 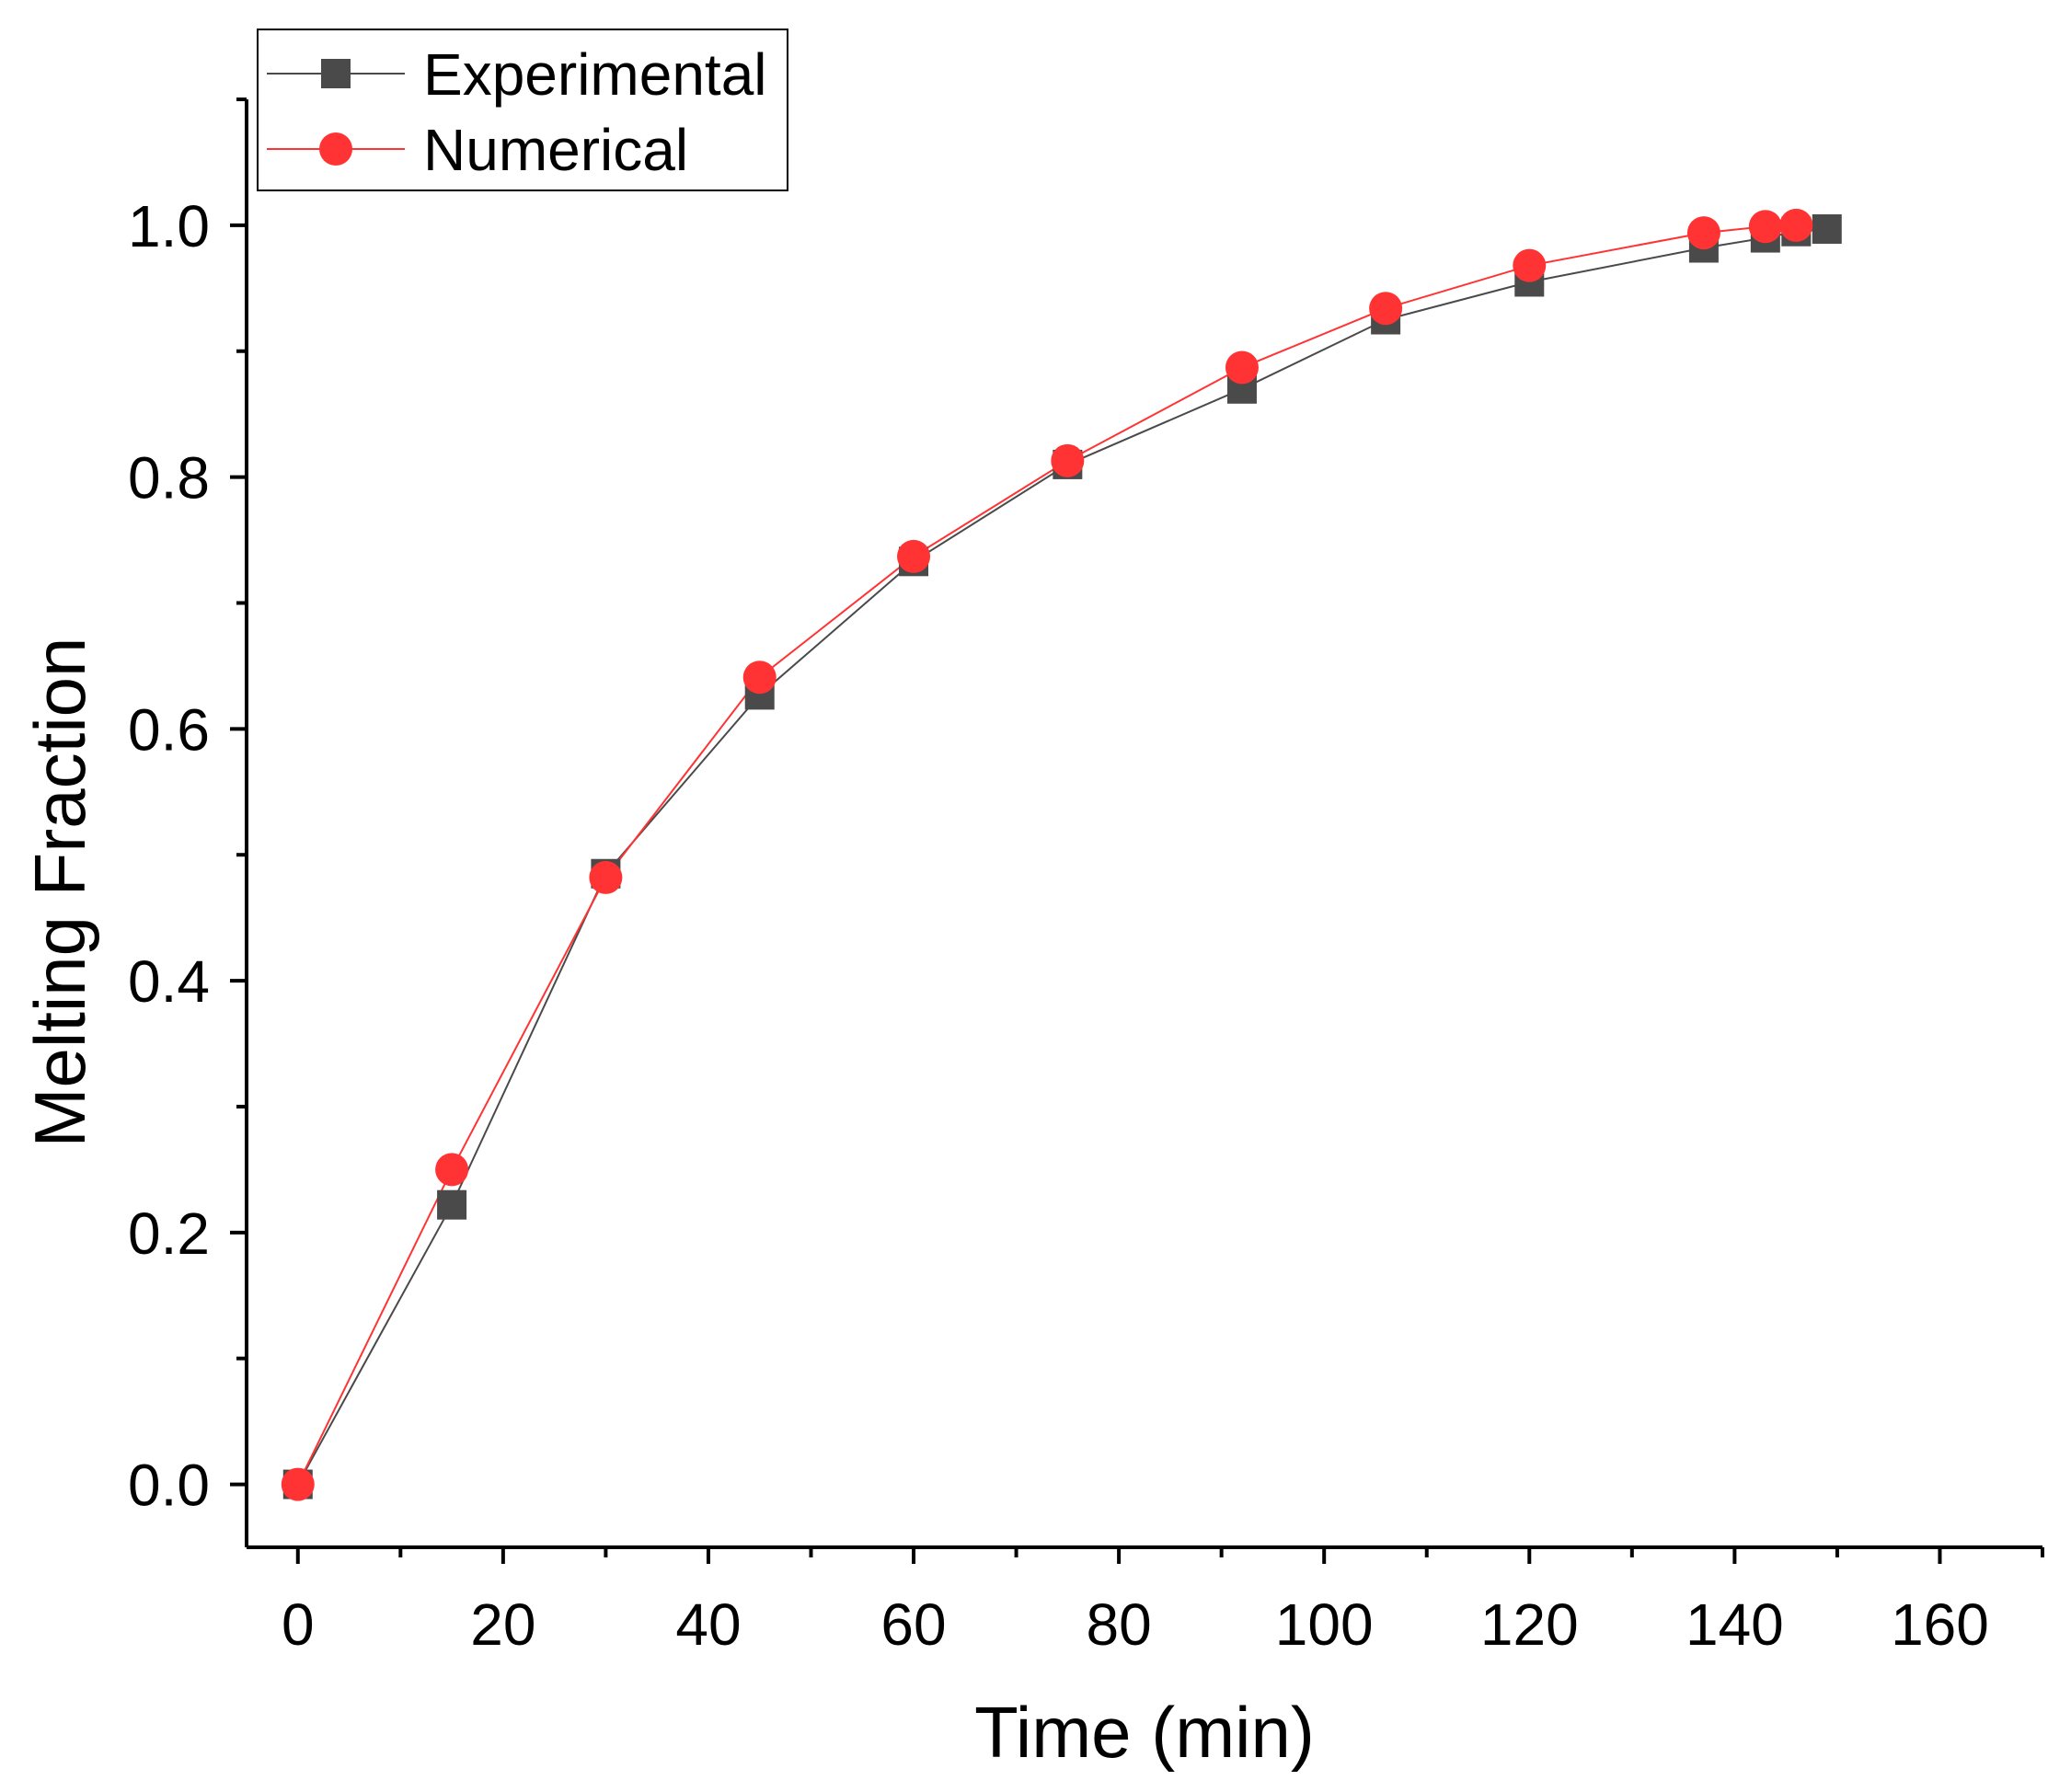 I want to click on x-axis-title: Time (min), so click(x=1144, y=1732).